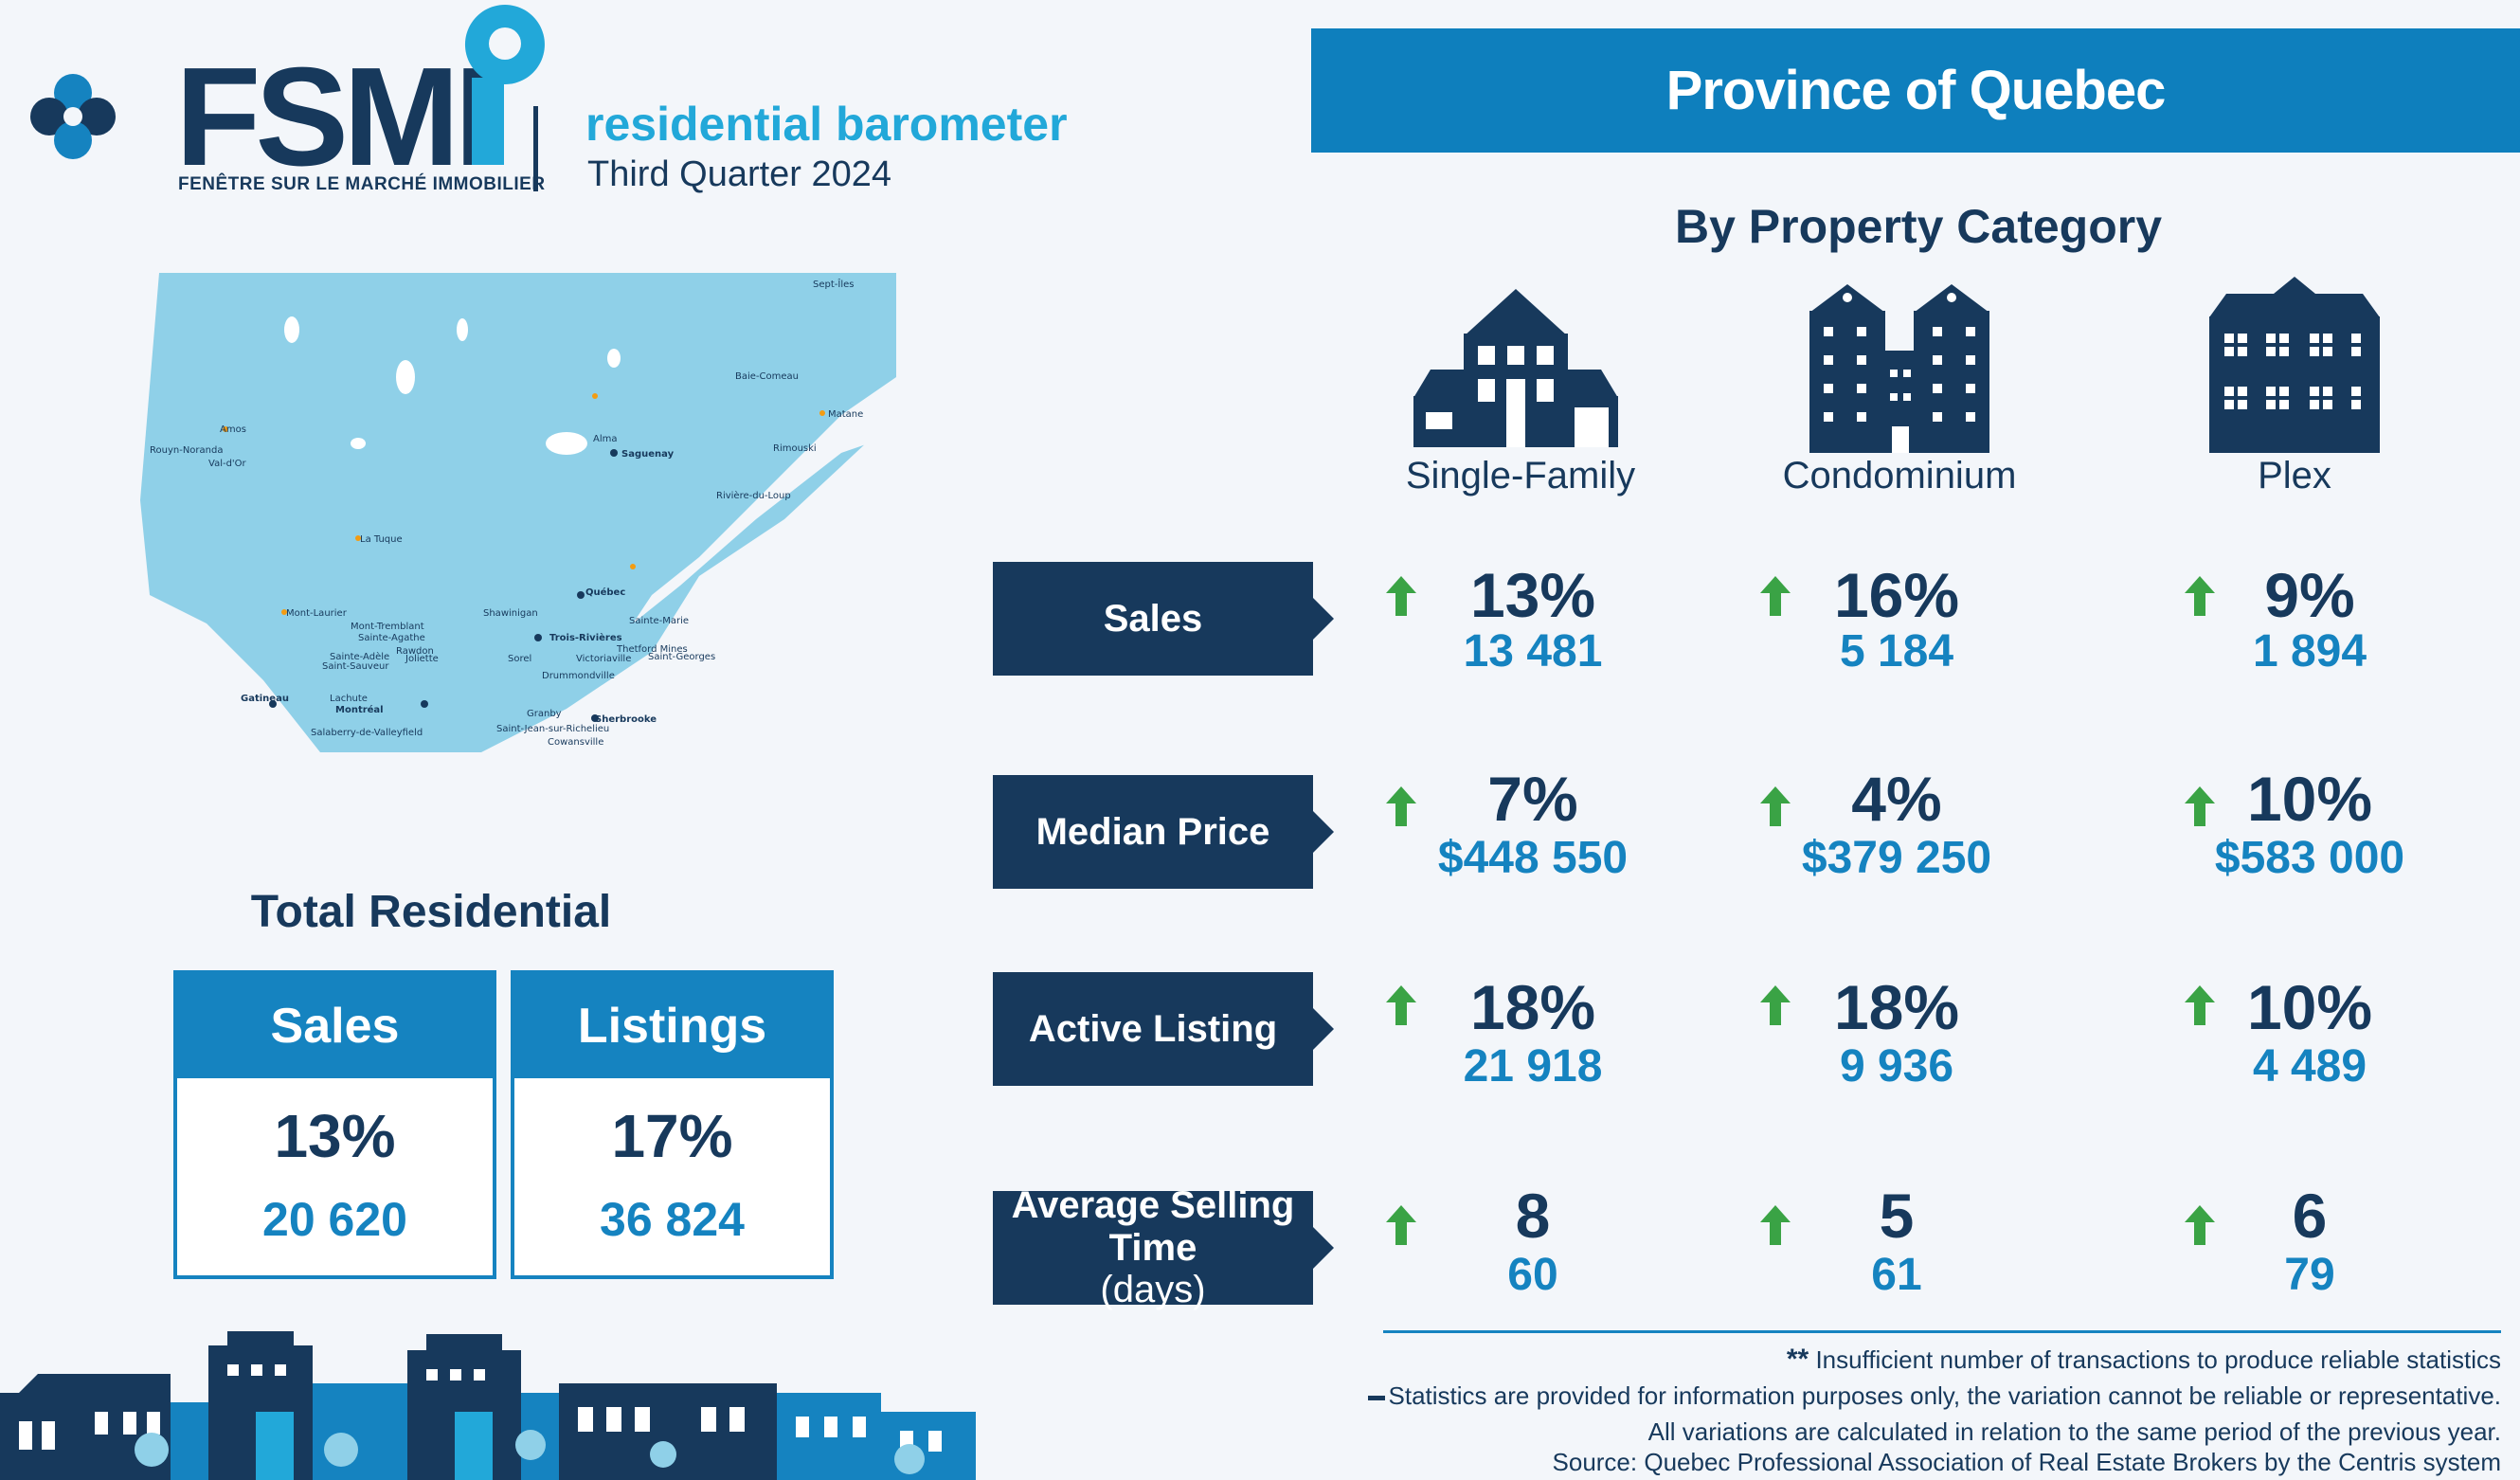  I want to click on map-city-label: Val-d'Or, so click(227, 464).